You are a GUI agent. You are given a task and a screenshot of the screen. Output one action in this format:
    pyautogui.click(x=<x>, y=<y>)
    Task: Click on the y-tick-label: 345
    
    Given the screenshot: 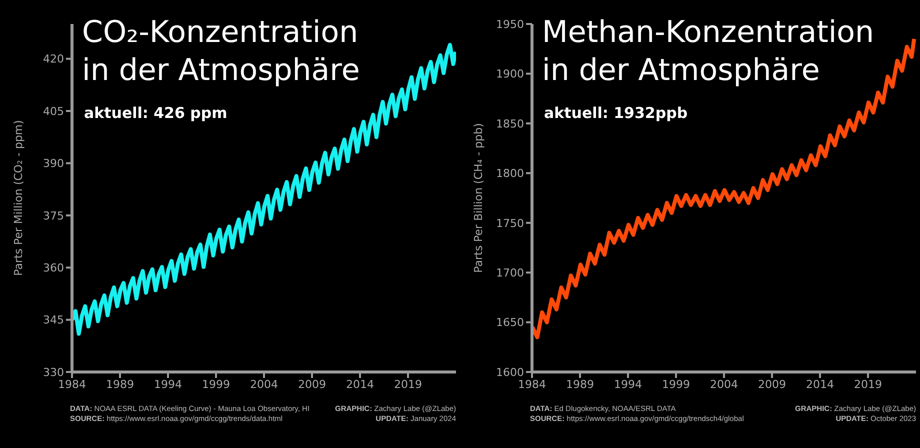 What is the action you would take?
    pyautogui.click(x=53, y=320)
    